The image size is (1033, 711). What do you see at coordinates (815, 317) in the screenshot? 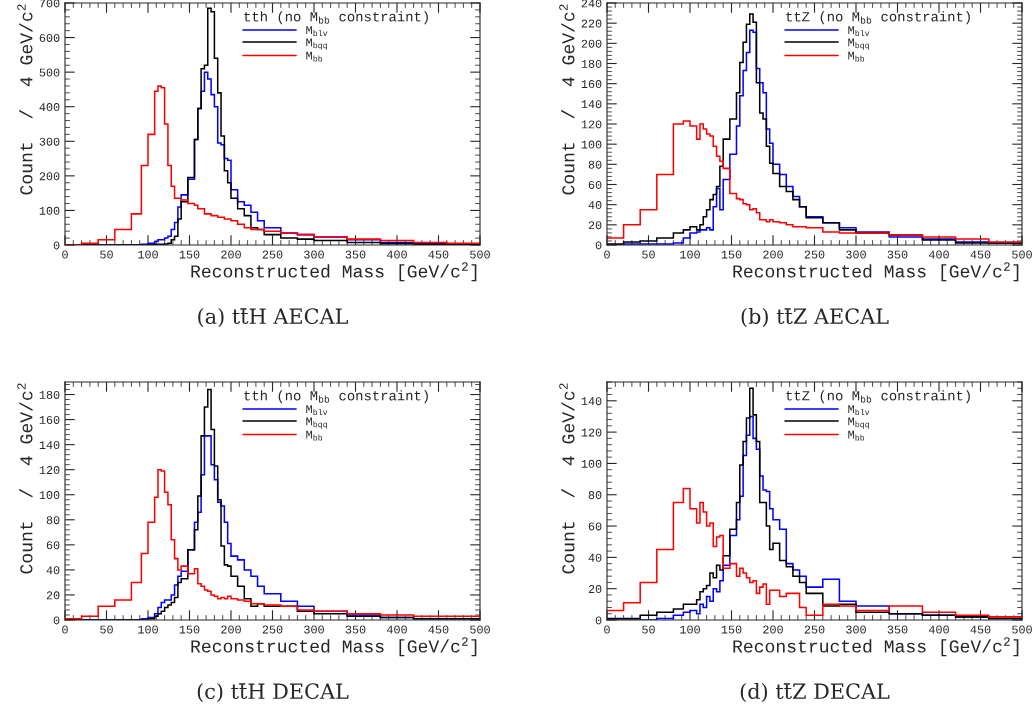
I see `text: (b) tt̄Z AECAL` at bounding box center [815, 317].